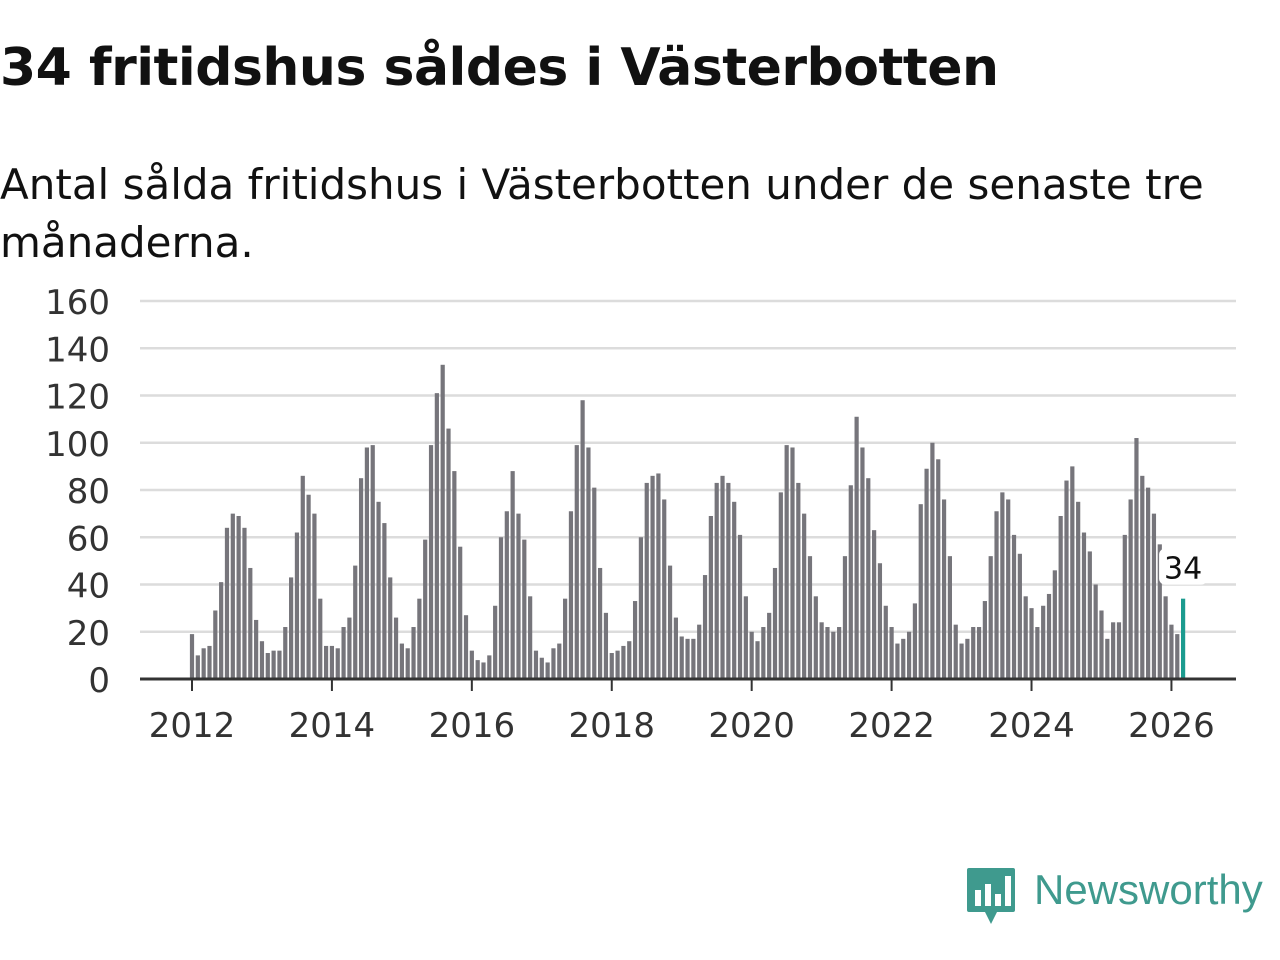 The width and height of the screenshot is (1280, 960). What do you see at coordinates (1183, 638) in the screenshot?
I see `bar-highlight` at bounding box center [1183, 638].